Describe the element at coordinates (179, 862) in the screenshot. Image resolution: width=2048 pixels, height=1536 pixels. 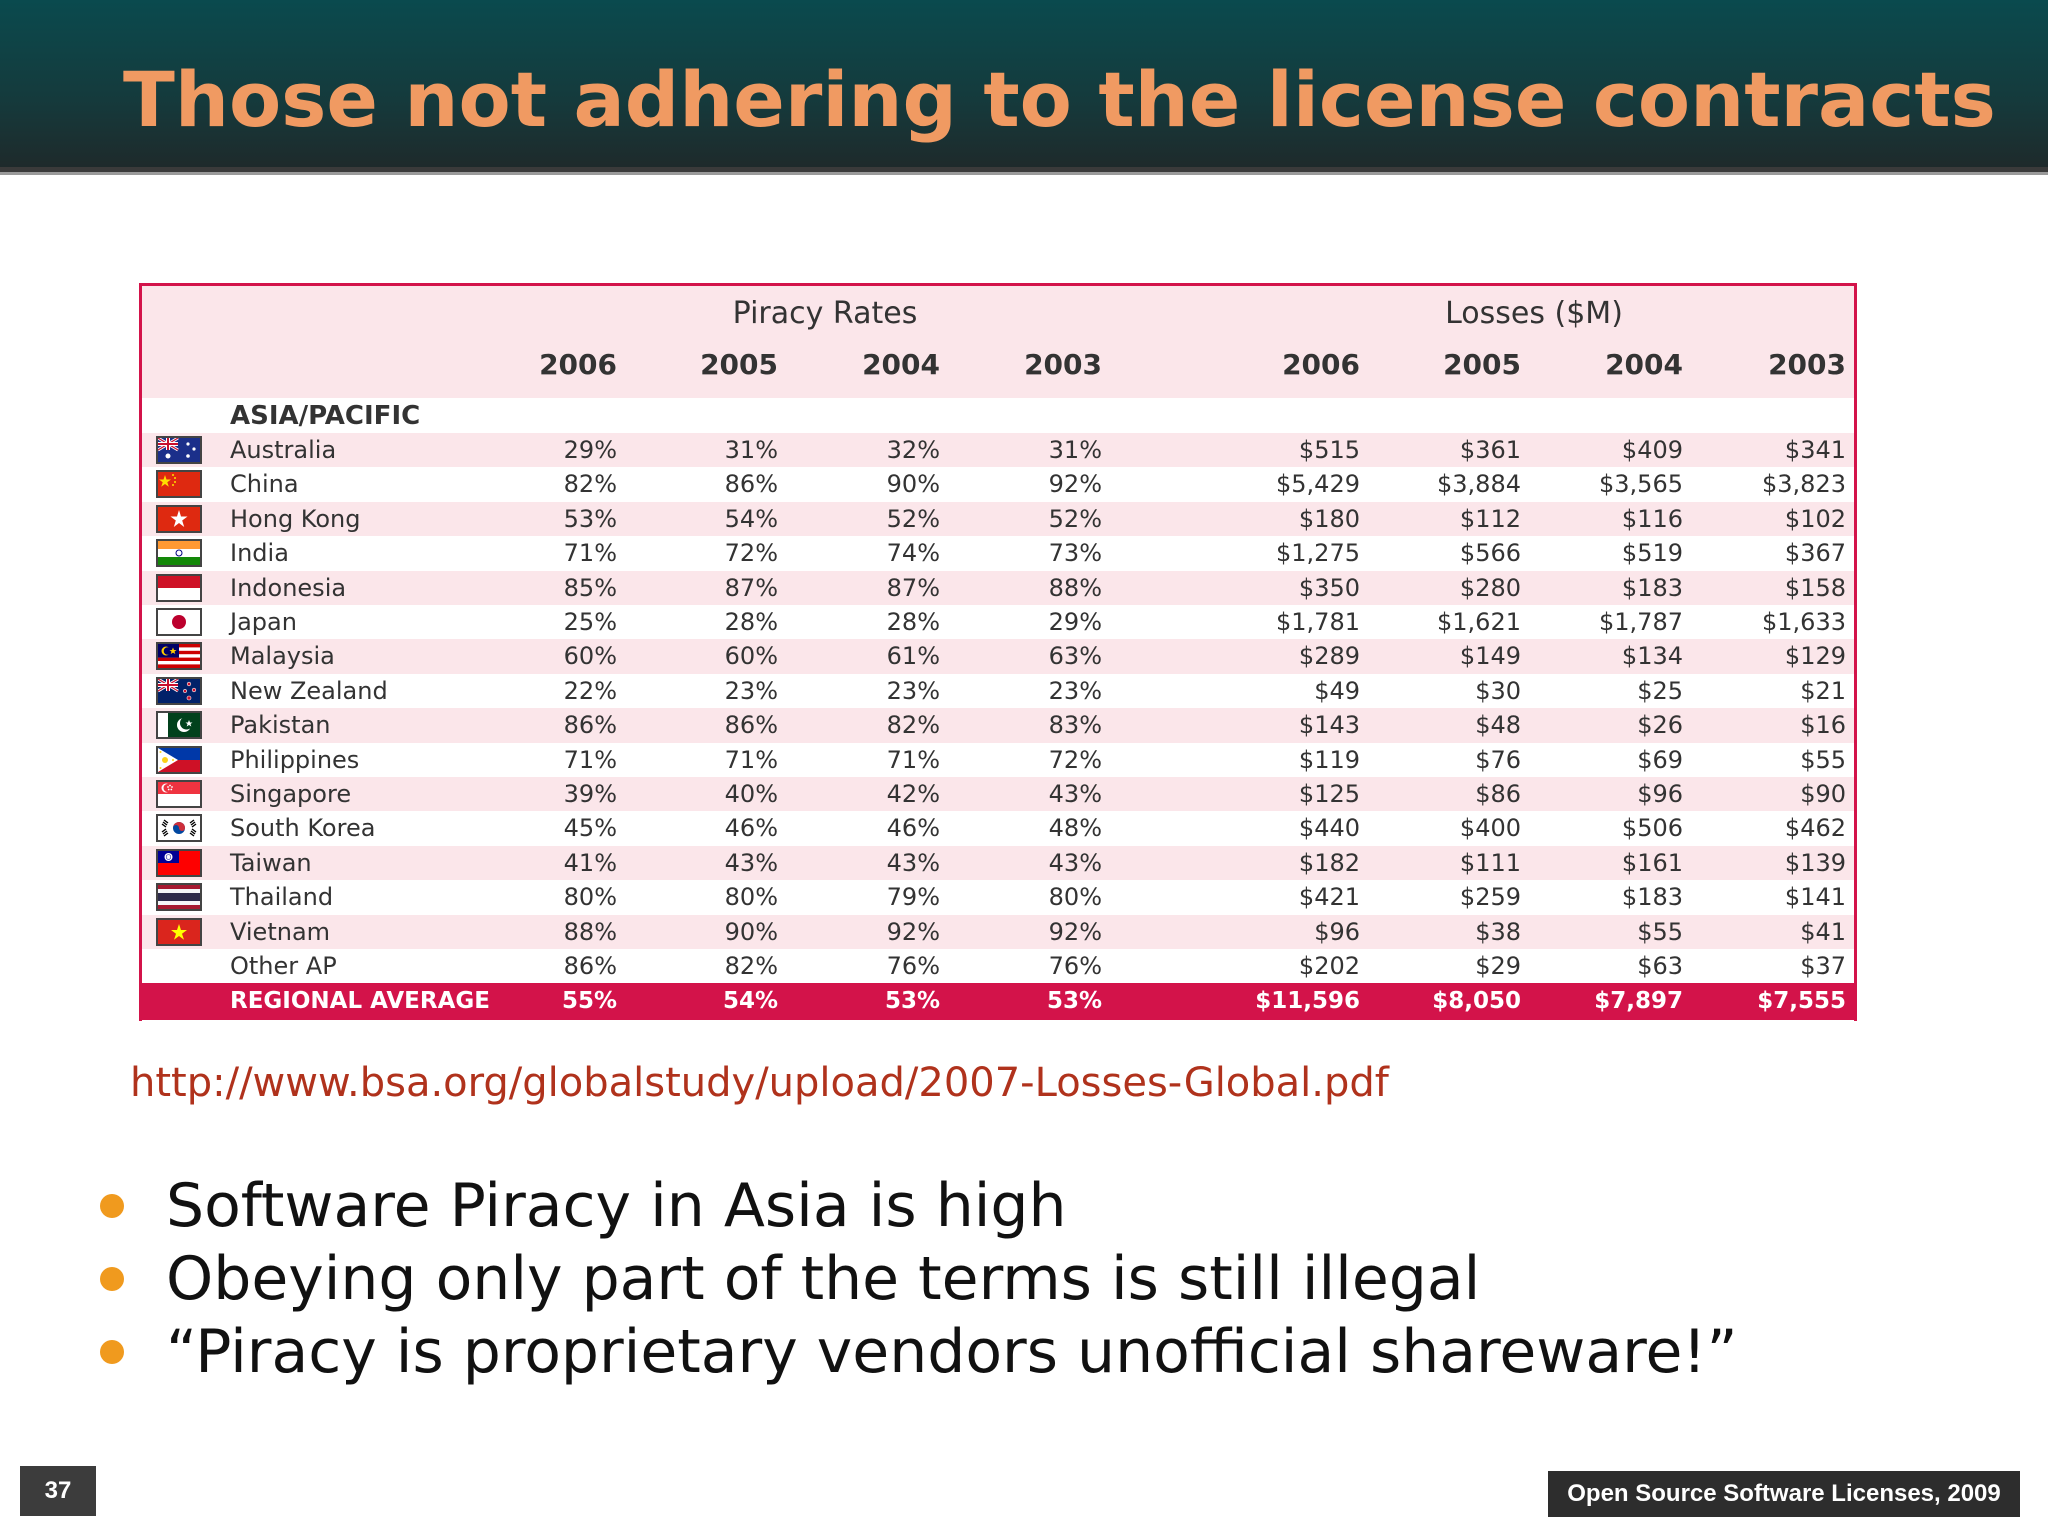
I see `taiwan-flag-icon` at that location.